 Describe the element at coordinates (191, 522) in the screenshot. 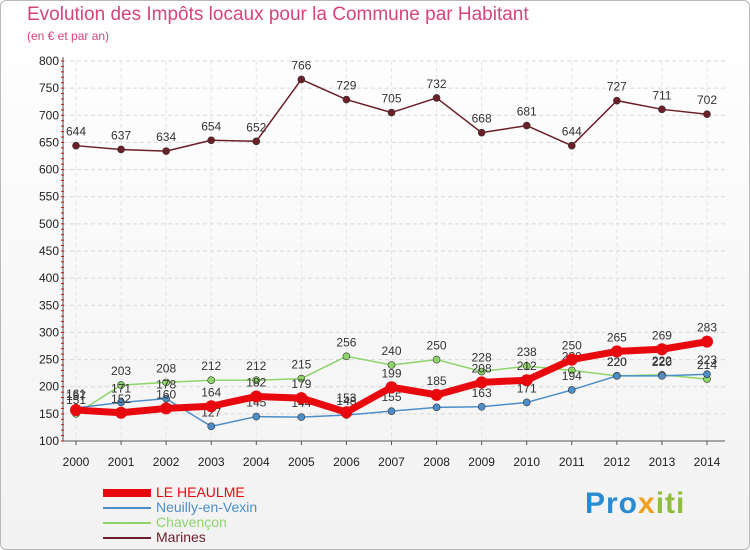

I see `legend-label: Chavençon` at that location.